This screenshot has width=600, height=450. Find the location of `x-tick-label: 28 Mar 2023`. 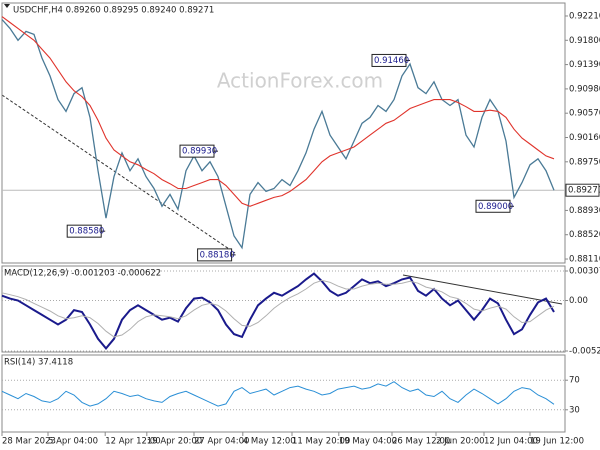

x-tick-label: 28 Mar 2023 is located at coordinates (29, 442).